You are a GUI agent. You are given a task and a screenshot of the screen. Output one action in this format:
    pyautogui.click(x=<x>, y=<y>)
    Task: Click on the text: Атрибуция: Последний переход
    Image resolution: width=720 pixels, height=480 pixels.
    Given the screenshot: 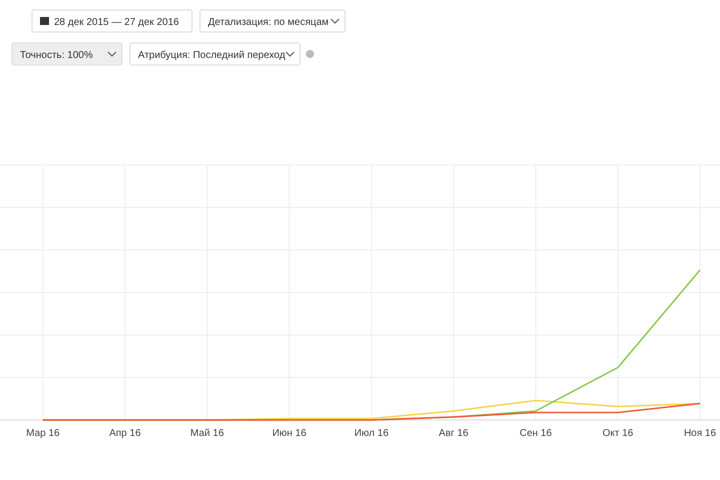 What is the action you would take?
    pyautogui.click(x=212, y=55)
    